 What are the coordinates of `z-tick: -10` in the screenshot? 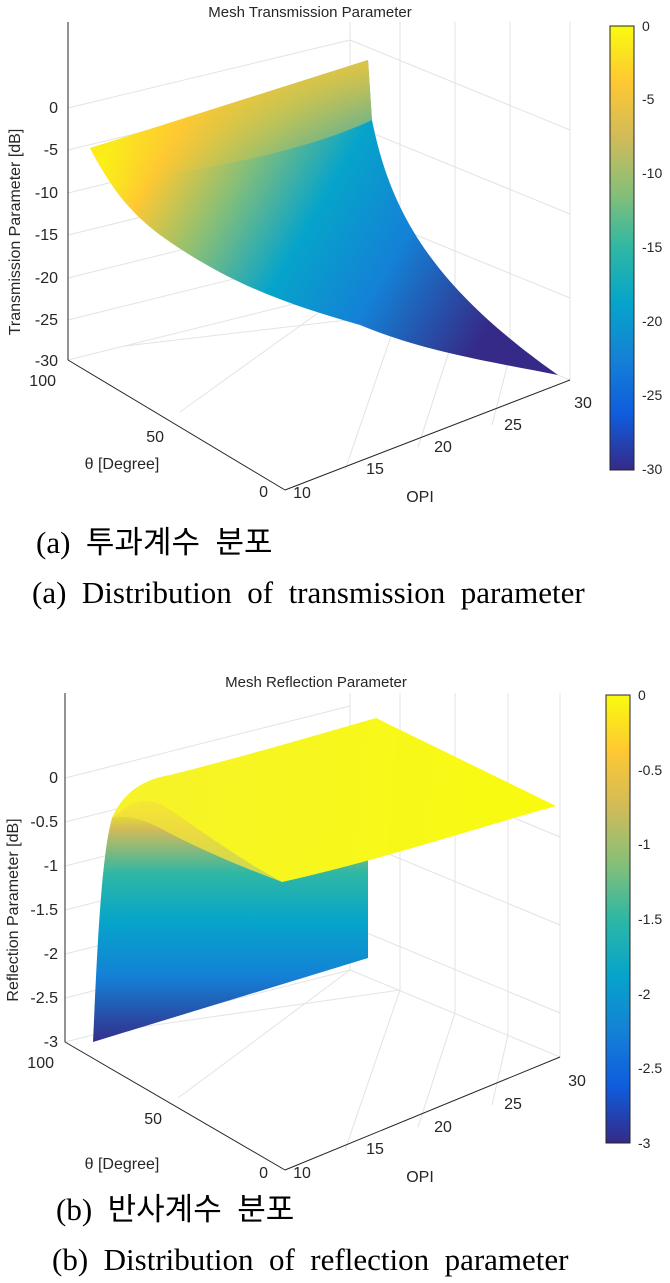 It's located at (46, 193).